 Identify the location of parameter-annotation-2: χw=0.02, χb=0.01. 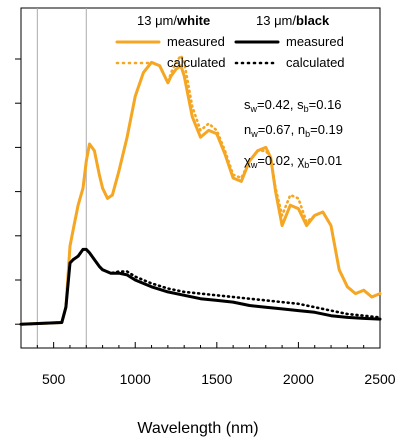
(293, 161).